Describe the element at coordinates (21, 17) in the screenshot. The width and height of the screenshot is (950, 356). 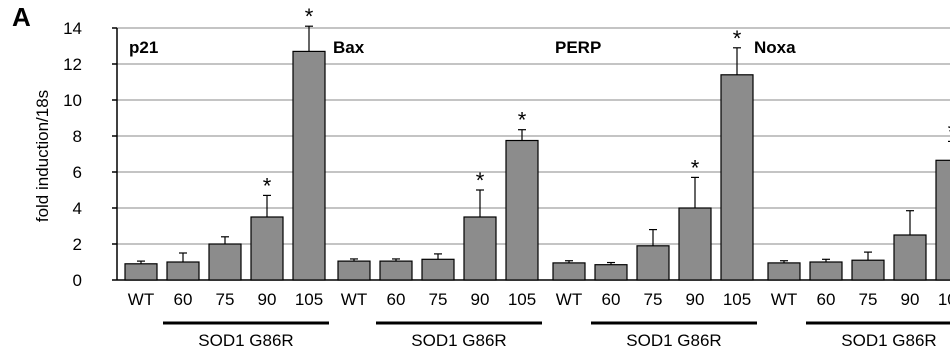
I see `panel-letter: A` at that location.